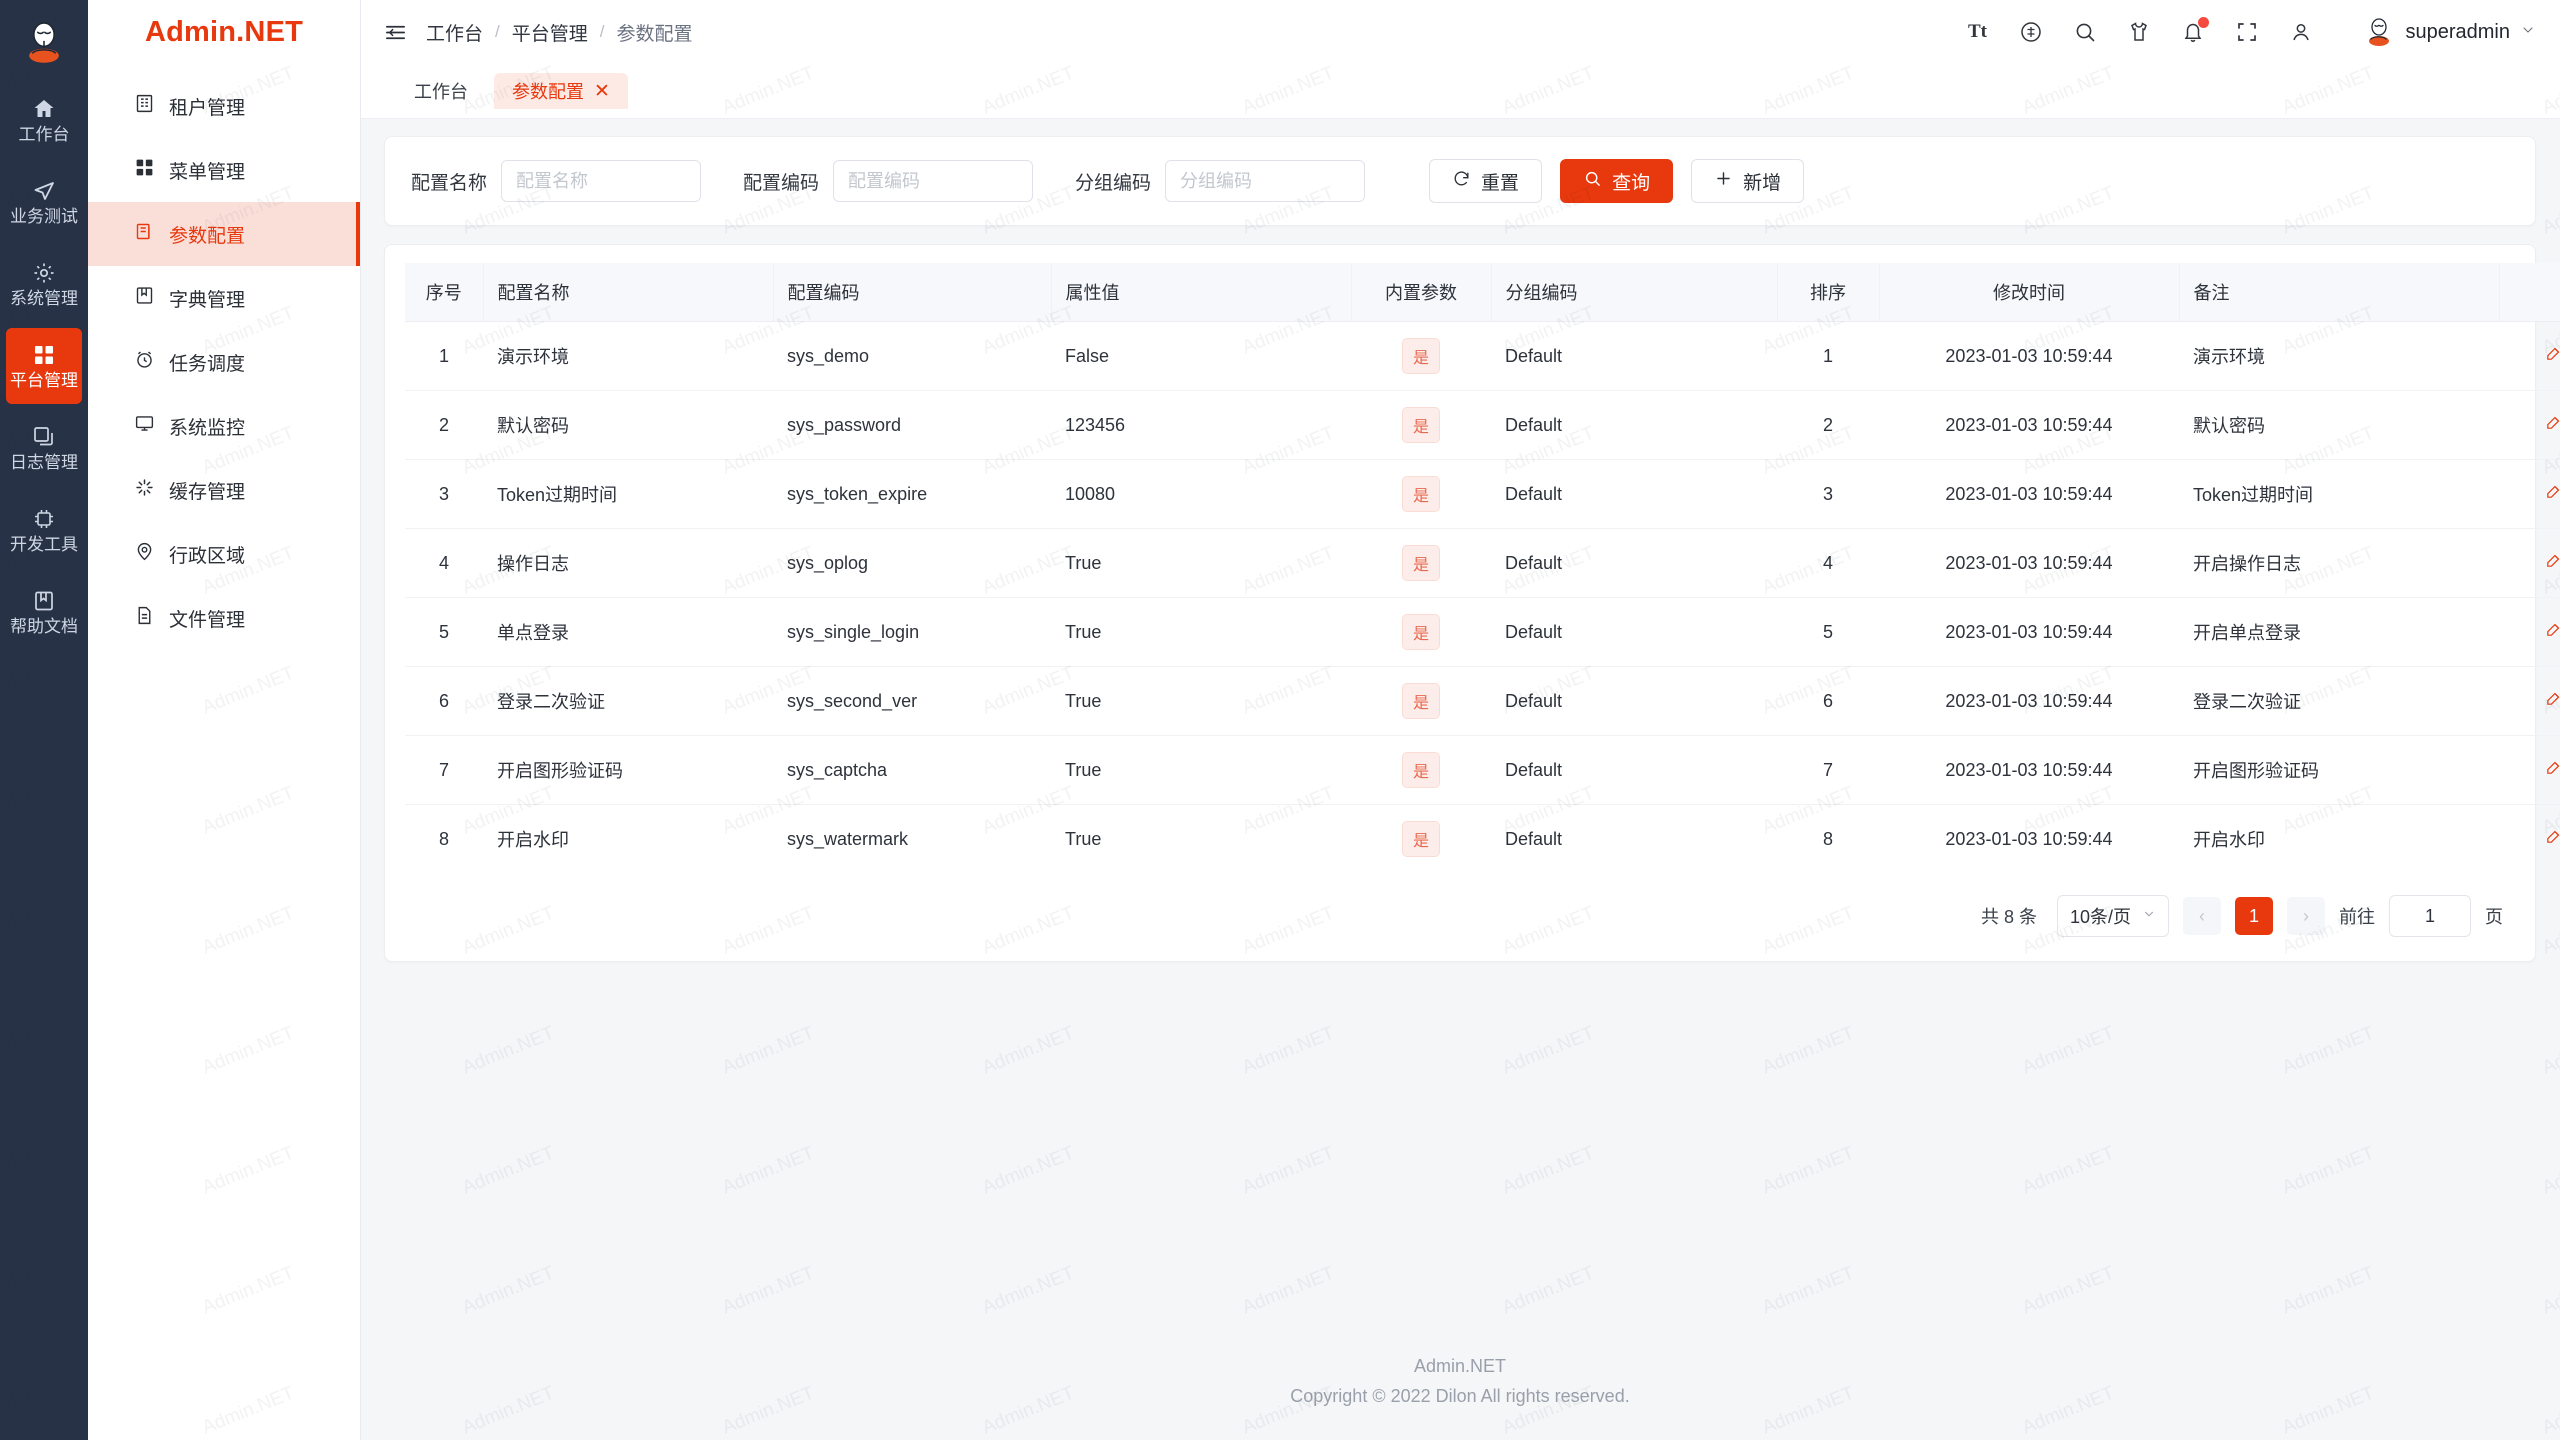 The height and width of the screenshot is (1440, 2560). What do you see at coordinates (1977, 32) in the screenshot?
I see `font-size-icon: Tt` at bounding box center [1977, 32].